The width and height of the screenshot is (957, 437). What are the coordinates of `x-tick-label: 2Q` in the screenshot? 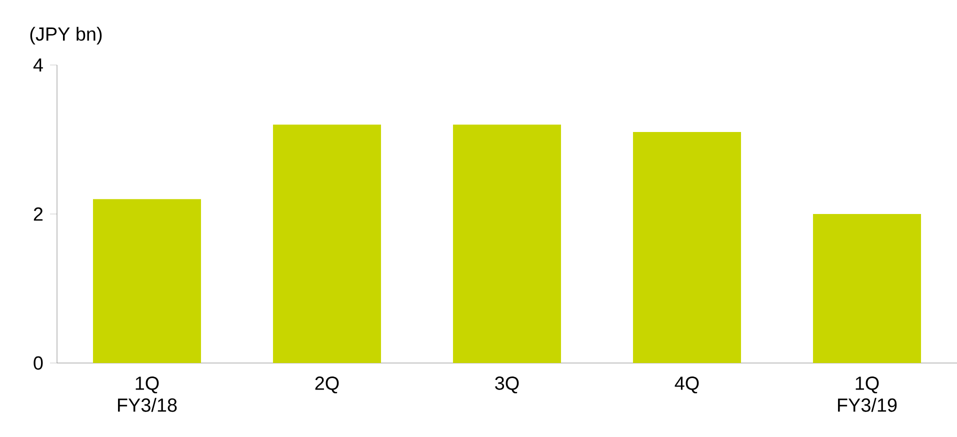 It's located at (327, 385).